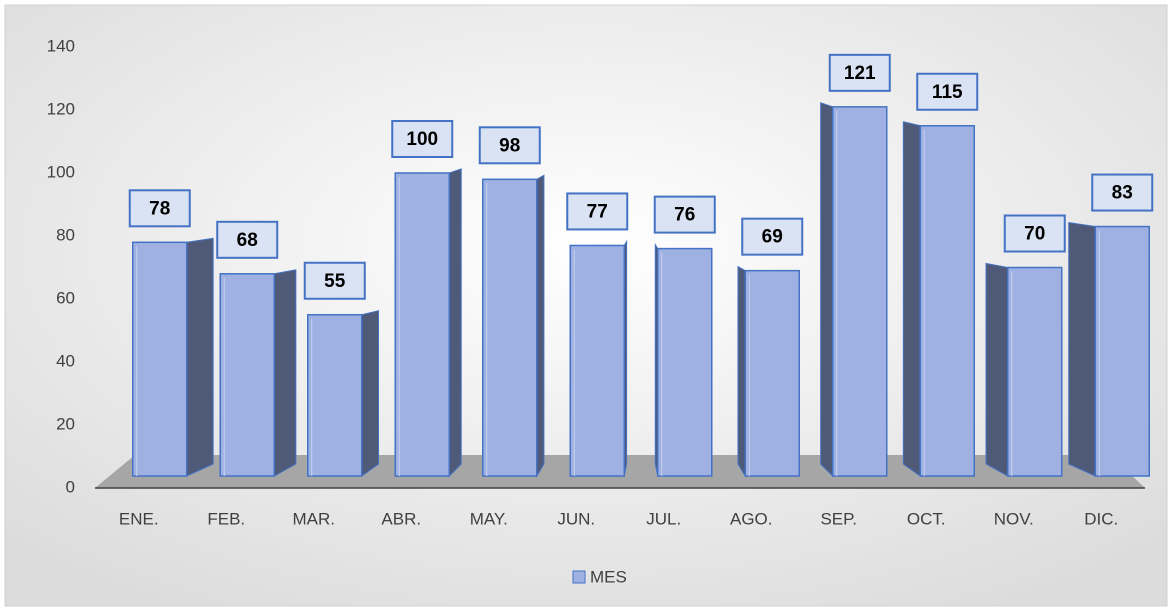 The image size is (1172, 611). What do you see at coordinates (926, 518) in the screenshot?
I see `x-tick-label: OCT.` at bounding box center [926, 518].